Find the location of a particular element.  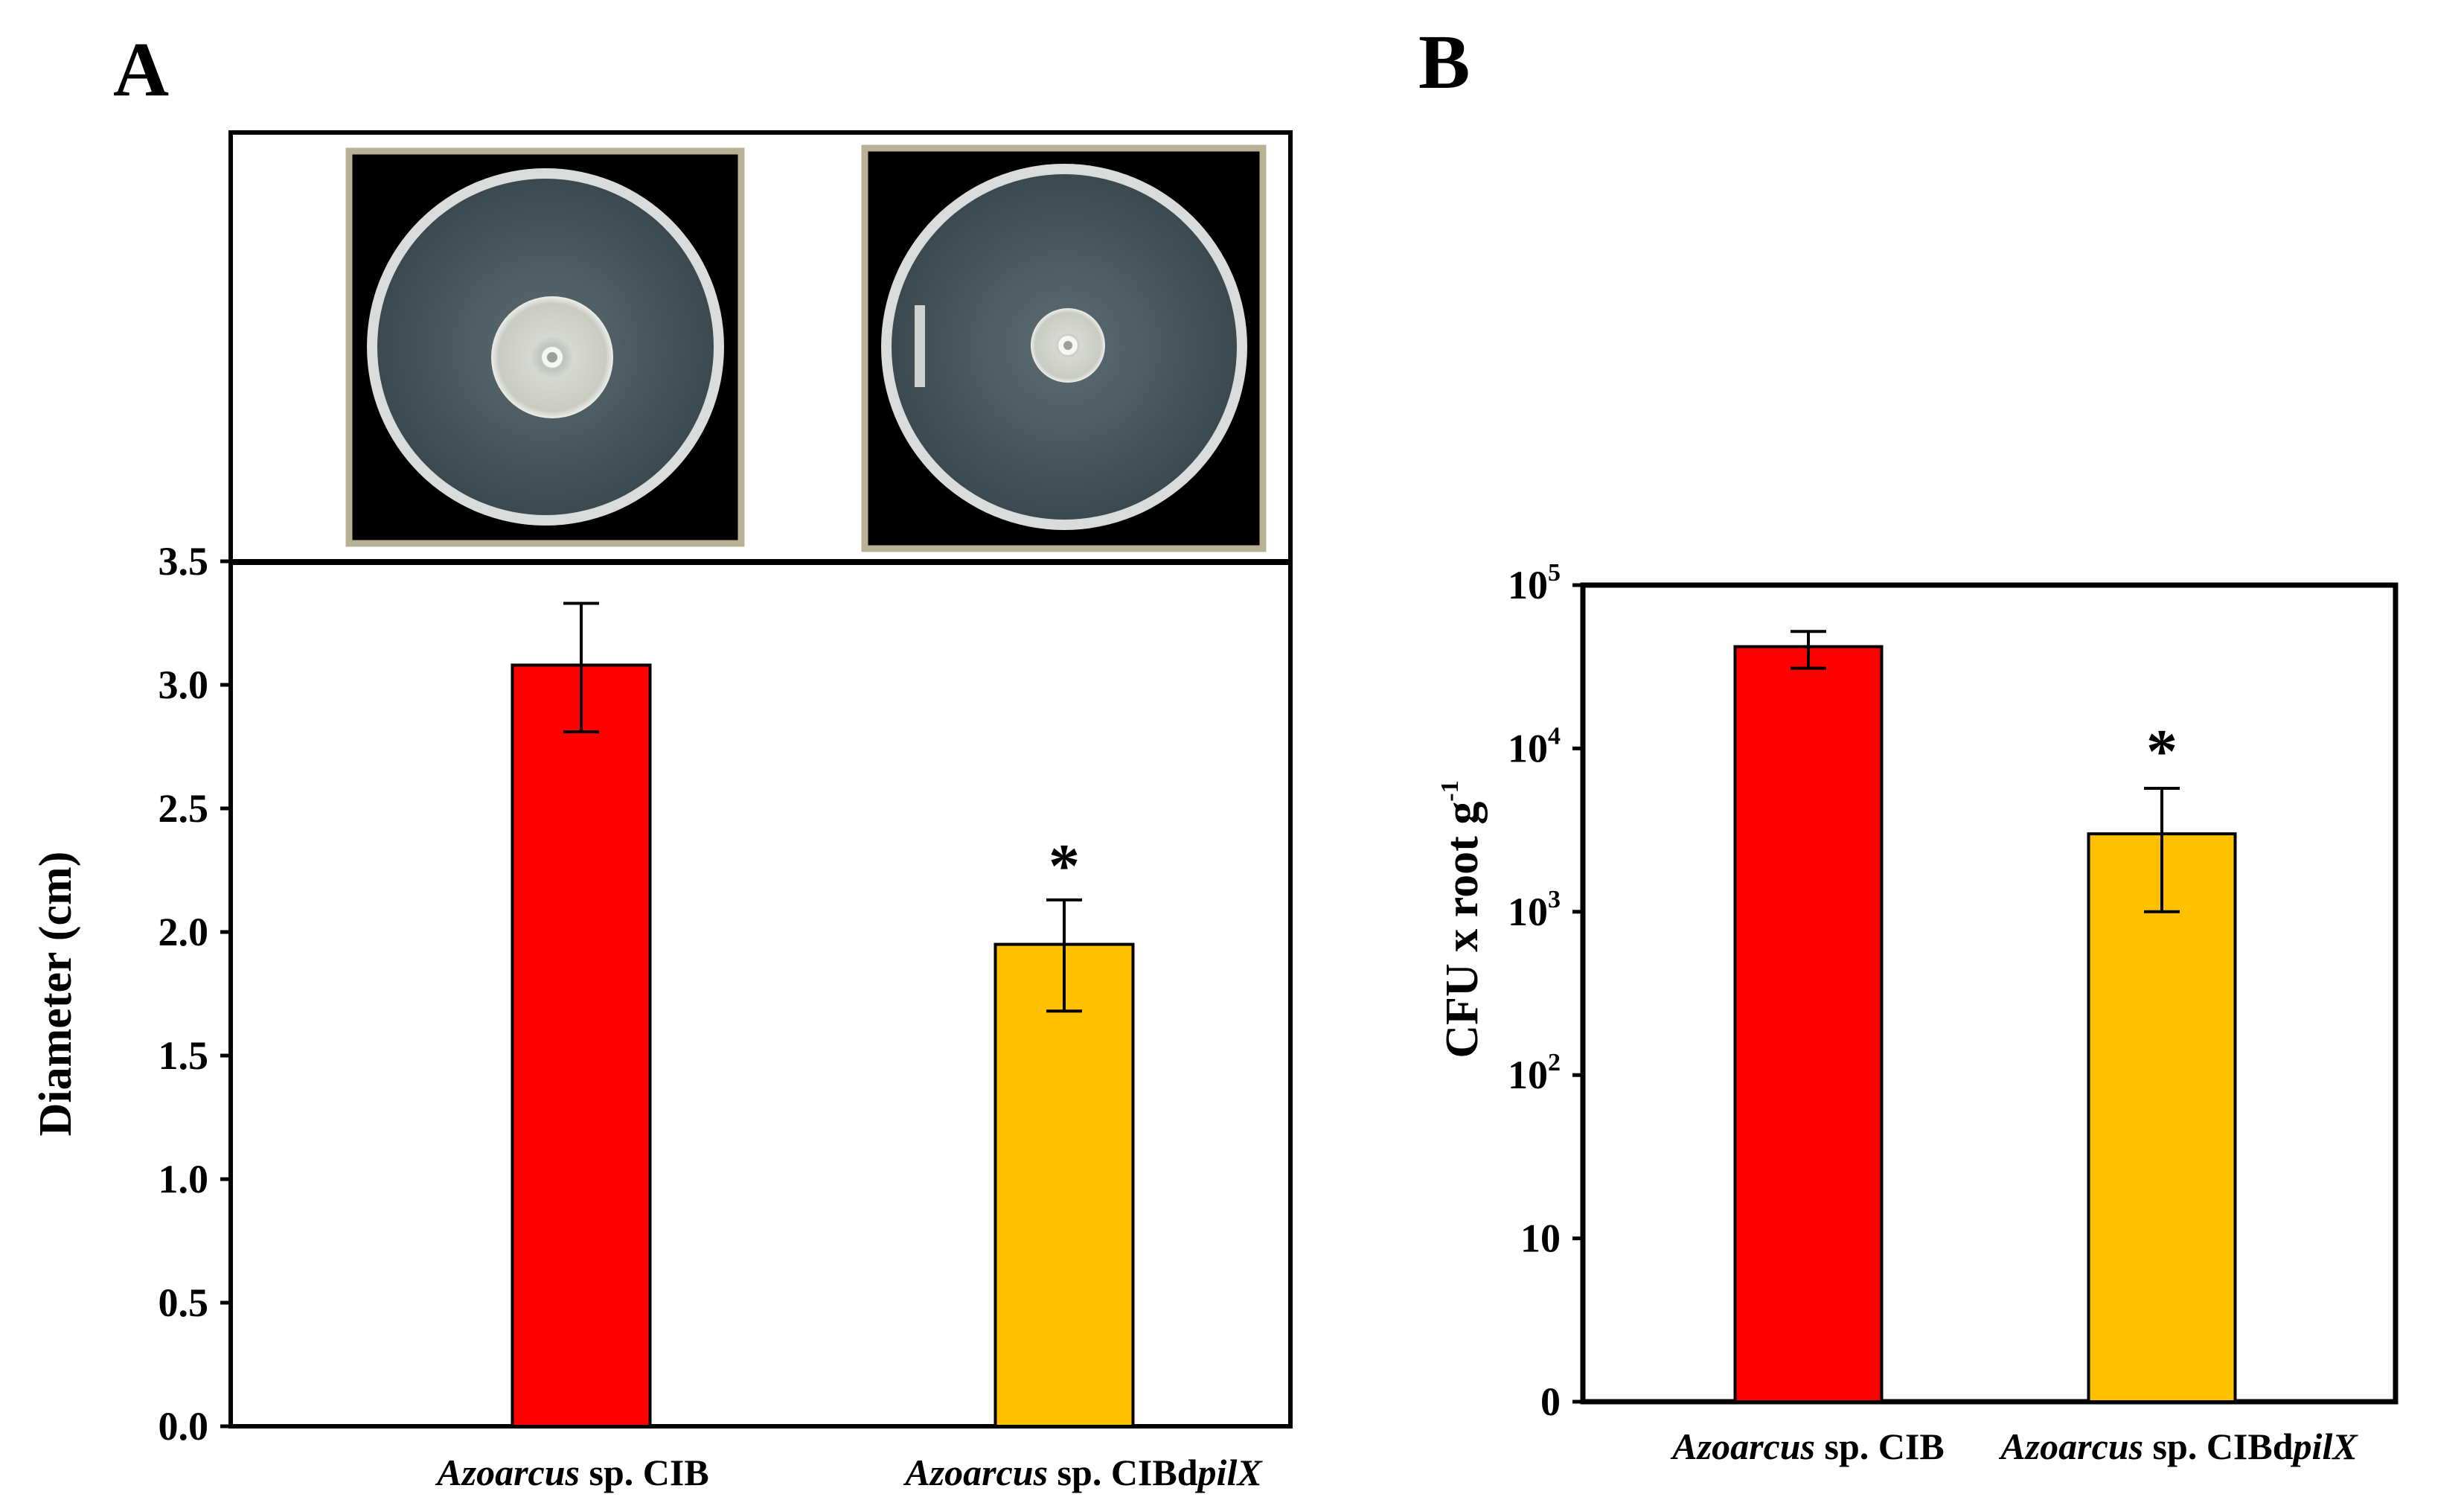

panel-b-x-category-label-1: Azoarcus sp. CIB is located at coordinates (1807, 1447).